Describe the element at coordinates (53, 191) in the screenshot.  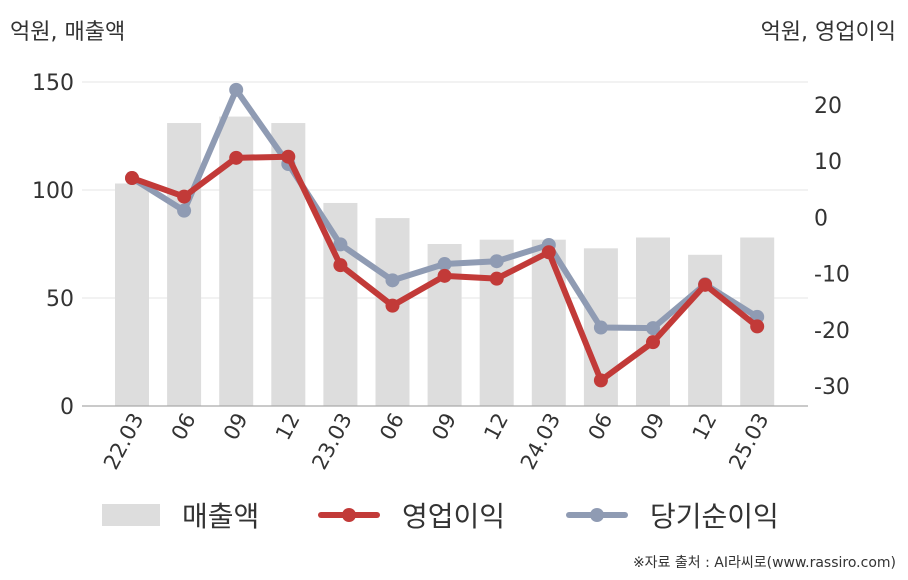
I see `y-left-tick-label: 100` at that location.